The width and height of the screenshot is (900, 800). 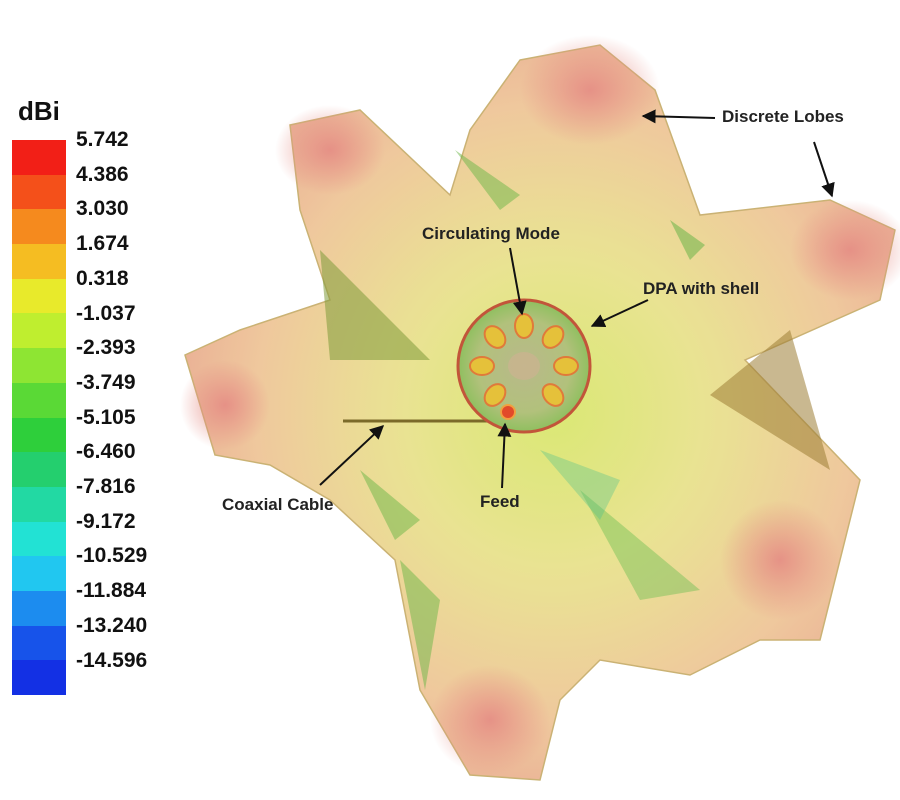 I want to click on label-coaxial-cable: Coaxial Cable, so click(x=278, y=504).